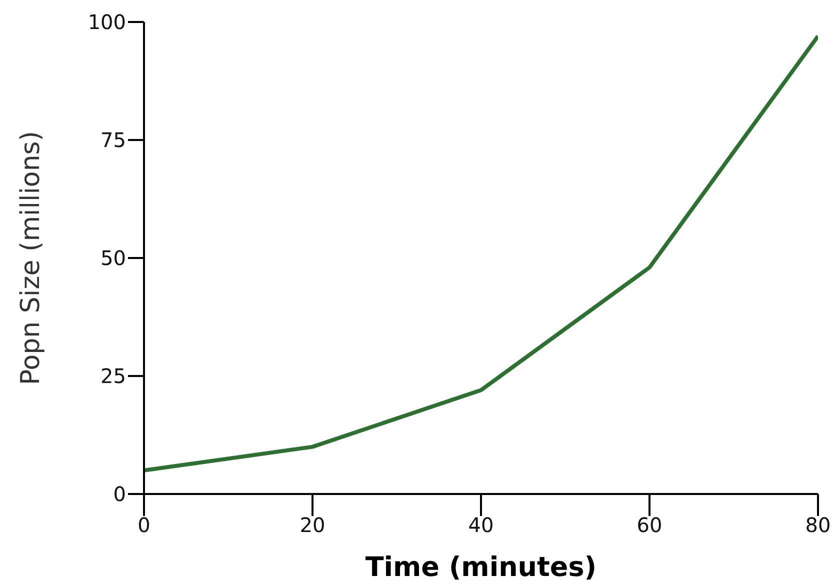 The height and width of the screenshot is (584, 839). What do you see at coordinates (481, 525) in the screenshot?
I see `x-tick-label: 40` at bounding box center [481, 525].